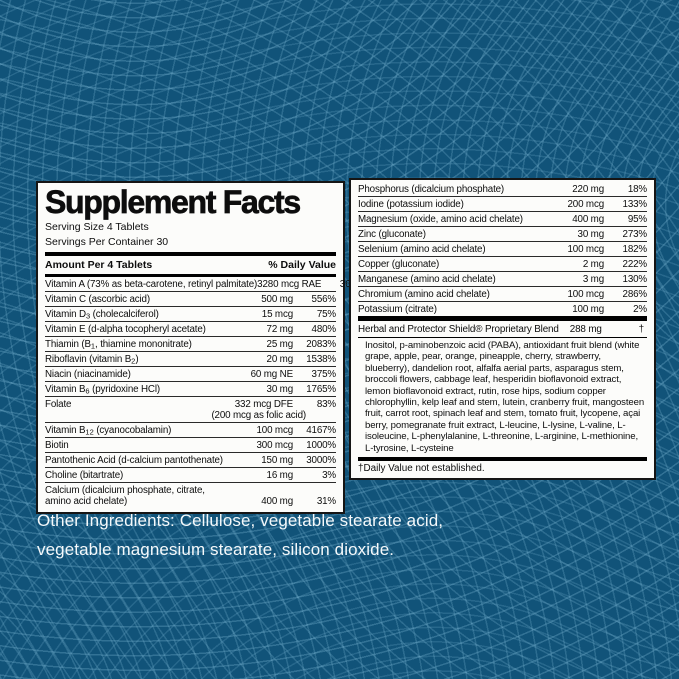  What do you see at coordinates (326, 404) in the screenshot?
I see `nutrient-daily-value: 83%` at bounding box center [326, 404].